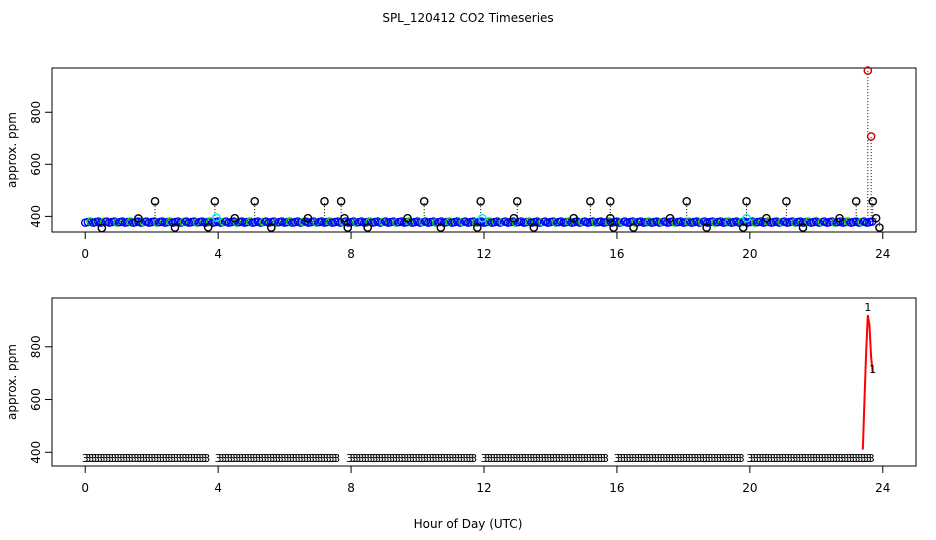 The width and height of the screenshot is (936, 540). Describe the element at coordinates (36, 399) in the screenshot. I see `y-tick-label: 600` at that location.